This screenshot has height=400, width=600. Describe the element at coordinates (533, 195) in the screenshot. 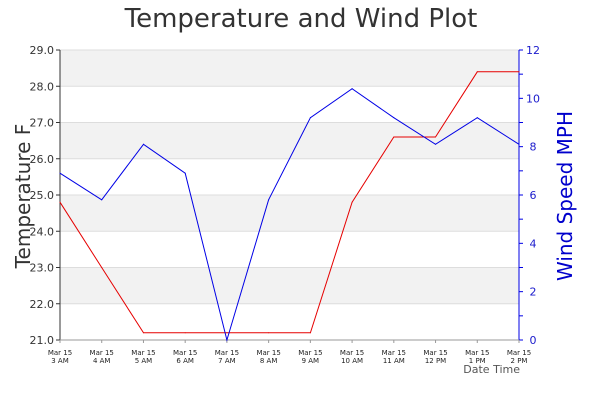

I see `y-tick-right-label: 6` at that location.